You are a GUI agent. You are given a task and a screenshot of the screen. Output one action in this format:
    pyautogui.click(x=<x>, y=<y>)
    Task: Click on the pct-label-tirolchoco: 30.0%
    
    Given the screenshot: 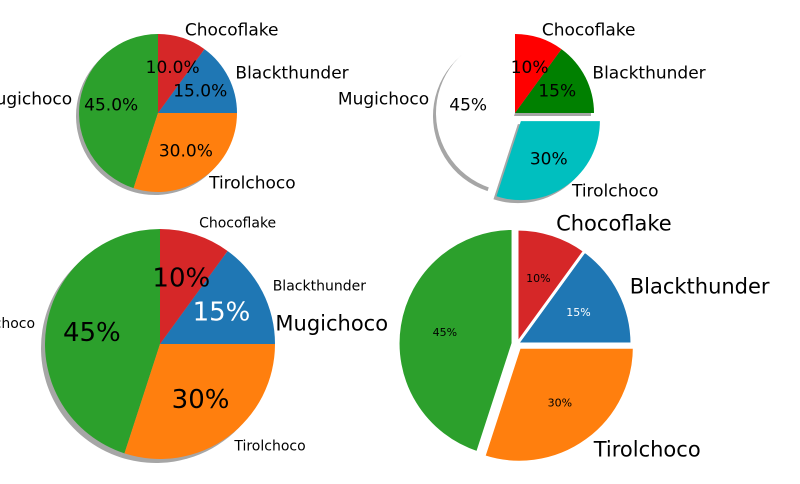 What is the action you would take?
    pyautogui.click(x=186, y=151)
    